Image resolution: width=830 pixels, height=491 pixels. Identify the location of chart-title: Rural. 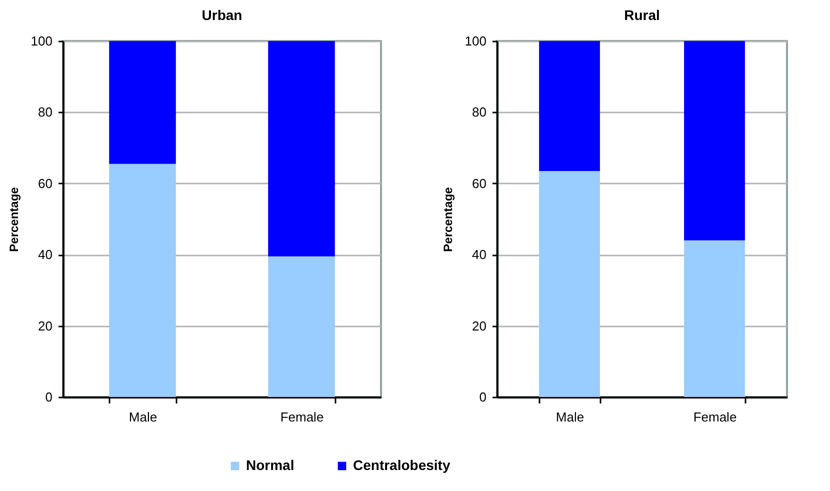
(642, 15).